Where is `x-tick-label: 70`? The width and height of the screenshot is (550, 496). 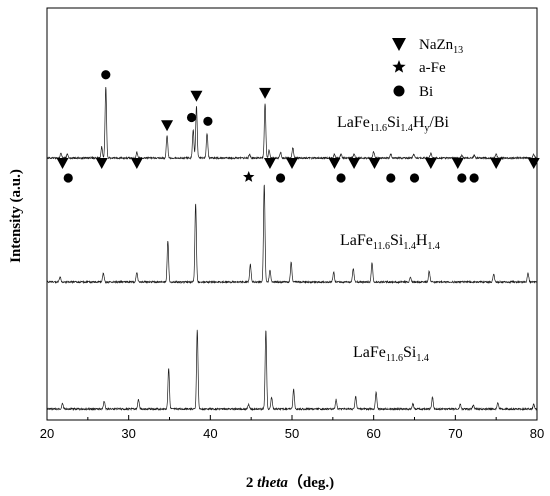
x-tick-label: 70 is located at coordinates (455, 433).